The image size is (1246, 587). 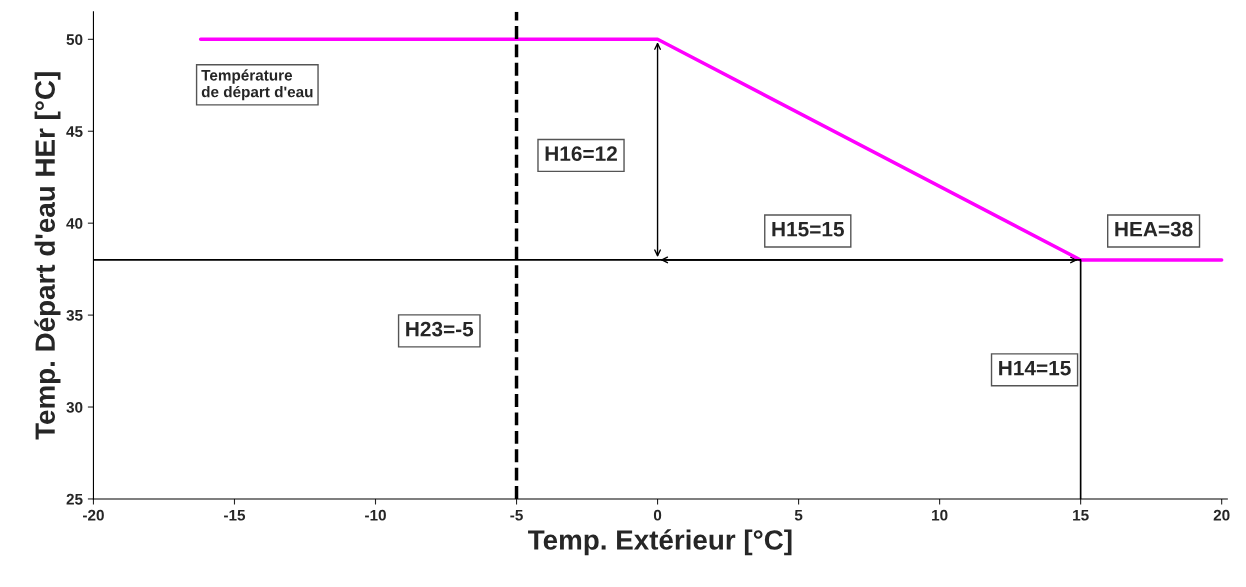 I want to click on annotation: H16=12, so click(x=581, y=154).